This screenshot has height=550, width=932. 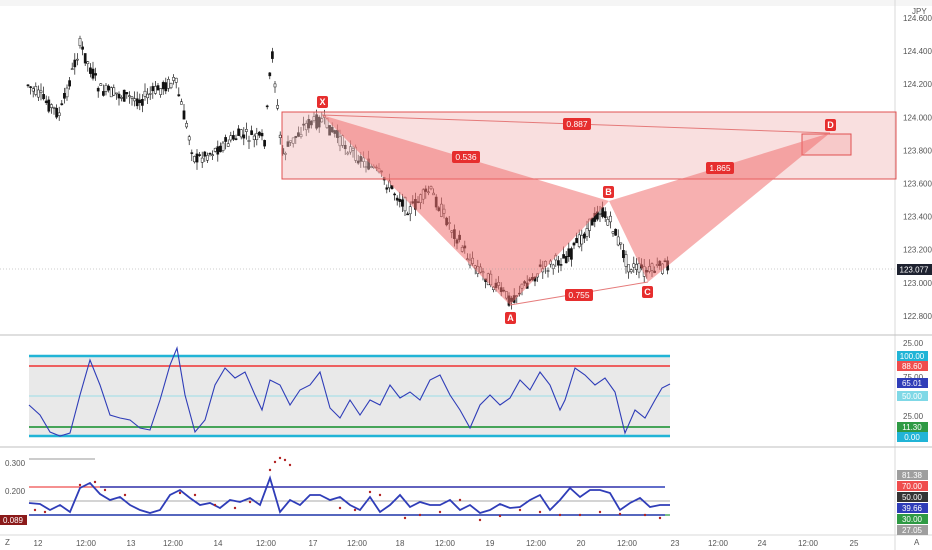 I want to click on svg-text: 81.38, so click(x=912, y=475).